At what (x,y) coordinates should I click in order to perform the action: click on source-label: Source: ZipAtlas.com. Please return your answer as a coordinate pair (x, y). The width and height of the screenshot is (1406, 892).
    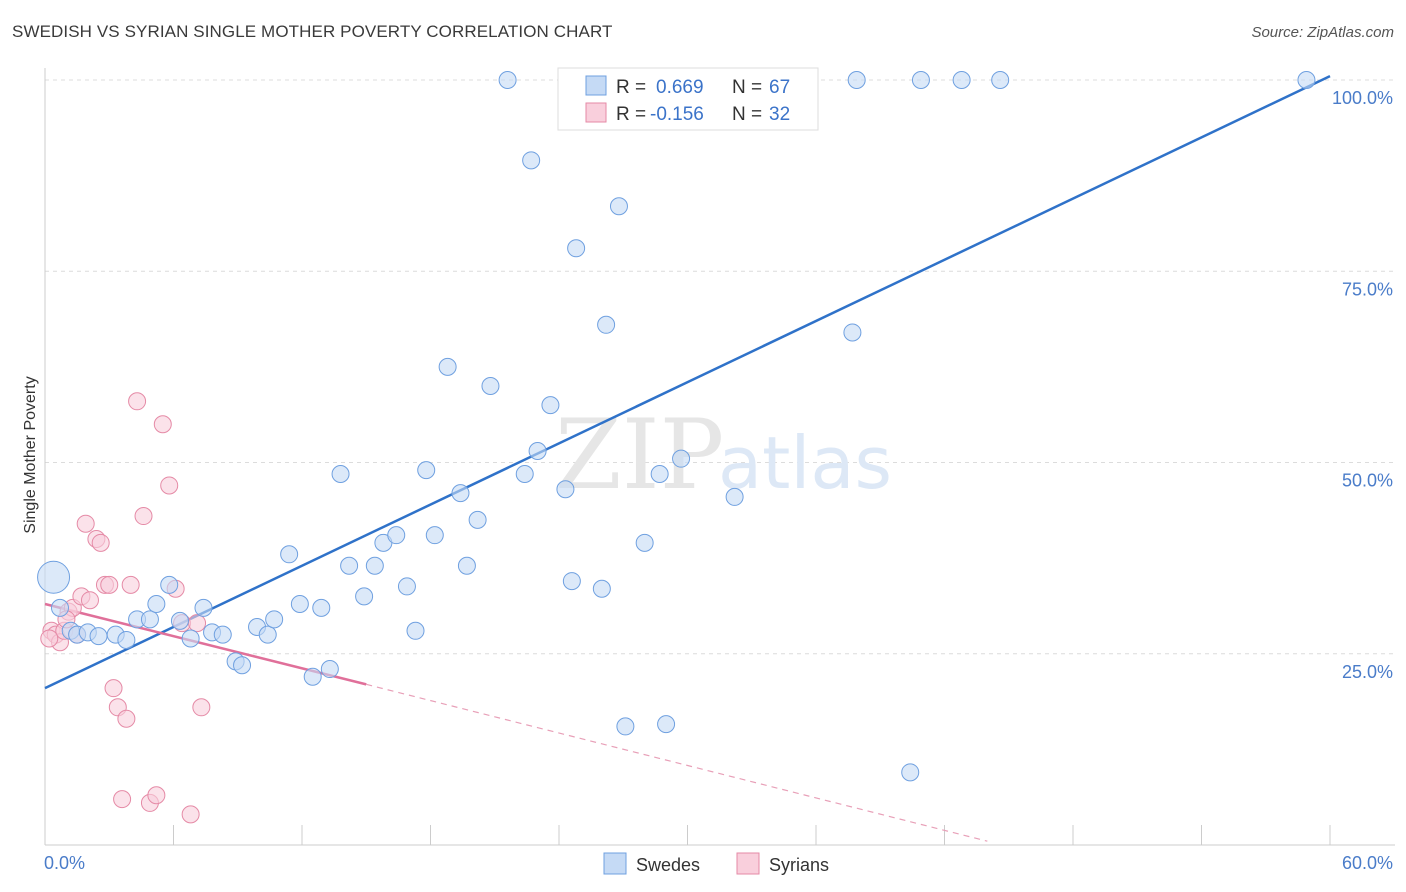
    Looking at the image, I should click on (1322, 32).